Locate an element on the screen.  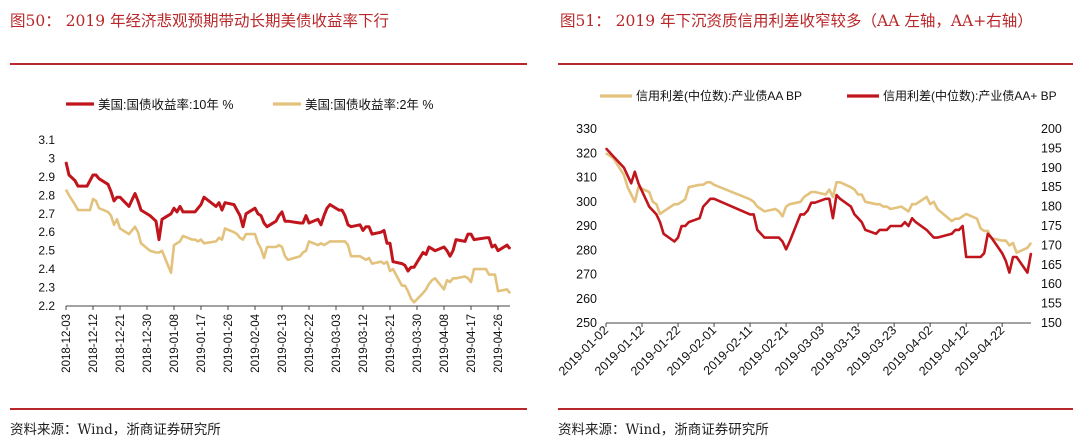
x-tick-label: 2019-01-17 is located at coordinates (202, 343).